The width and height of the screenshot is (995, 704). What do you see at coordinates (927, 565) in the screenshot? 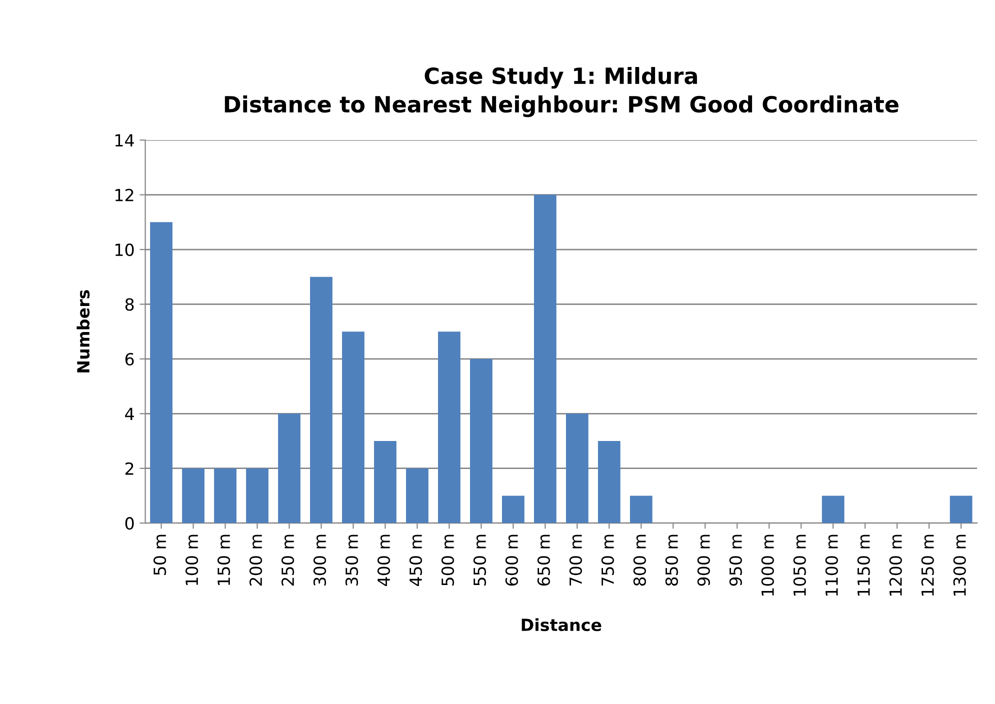
I see `x-tick-label: 1250 m` at bounding box center [927, 565].